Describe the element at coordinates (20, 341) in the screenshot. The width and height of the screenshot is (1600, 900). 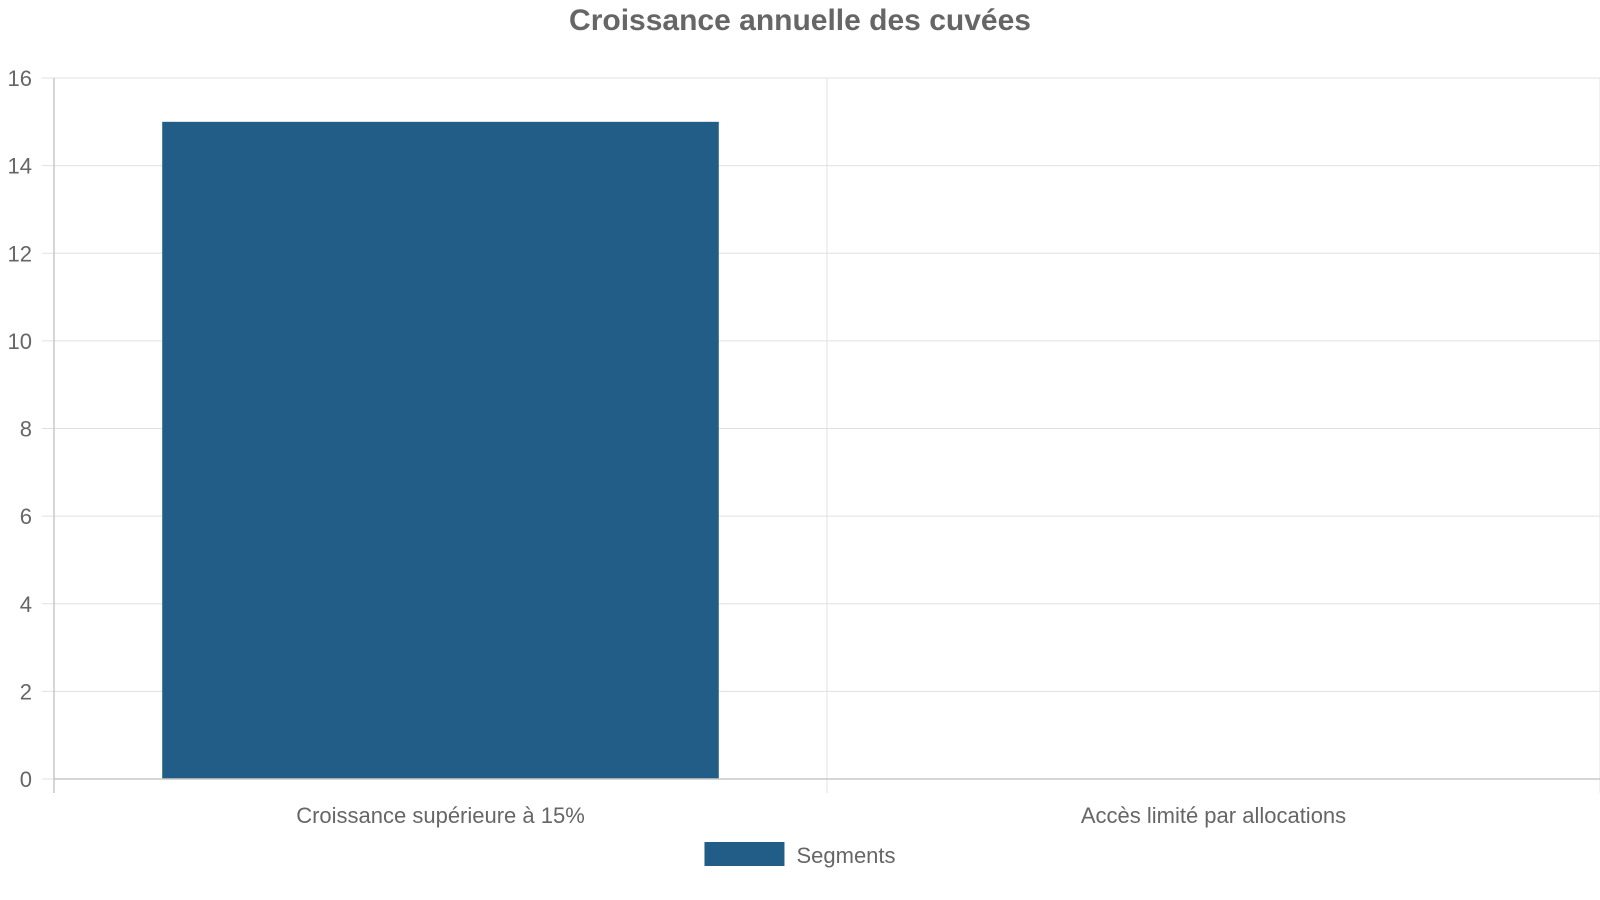
I see `y-tick-label: 10` at that location.